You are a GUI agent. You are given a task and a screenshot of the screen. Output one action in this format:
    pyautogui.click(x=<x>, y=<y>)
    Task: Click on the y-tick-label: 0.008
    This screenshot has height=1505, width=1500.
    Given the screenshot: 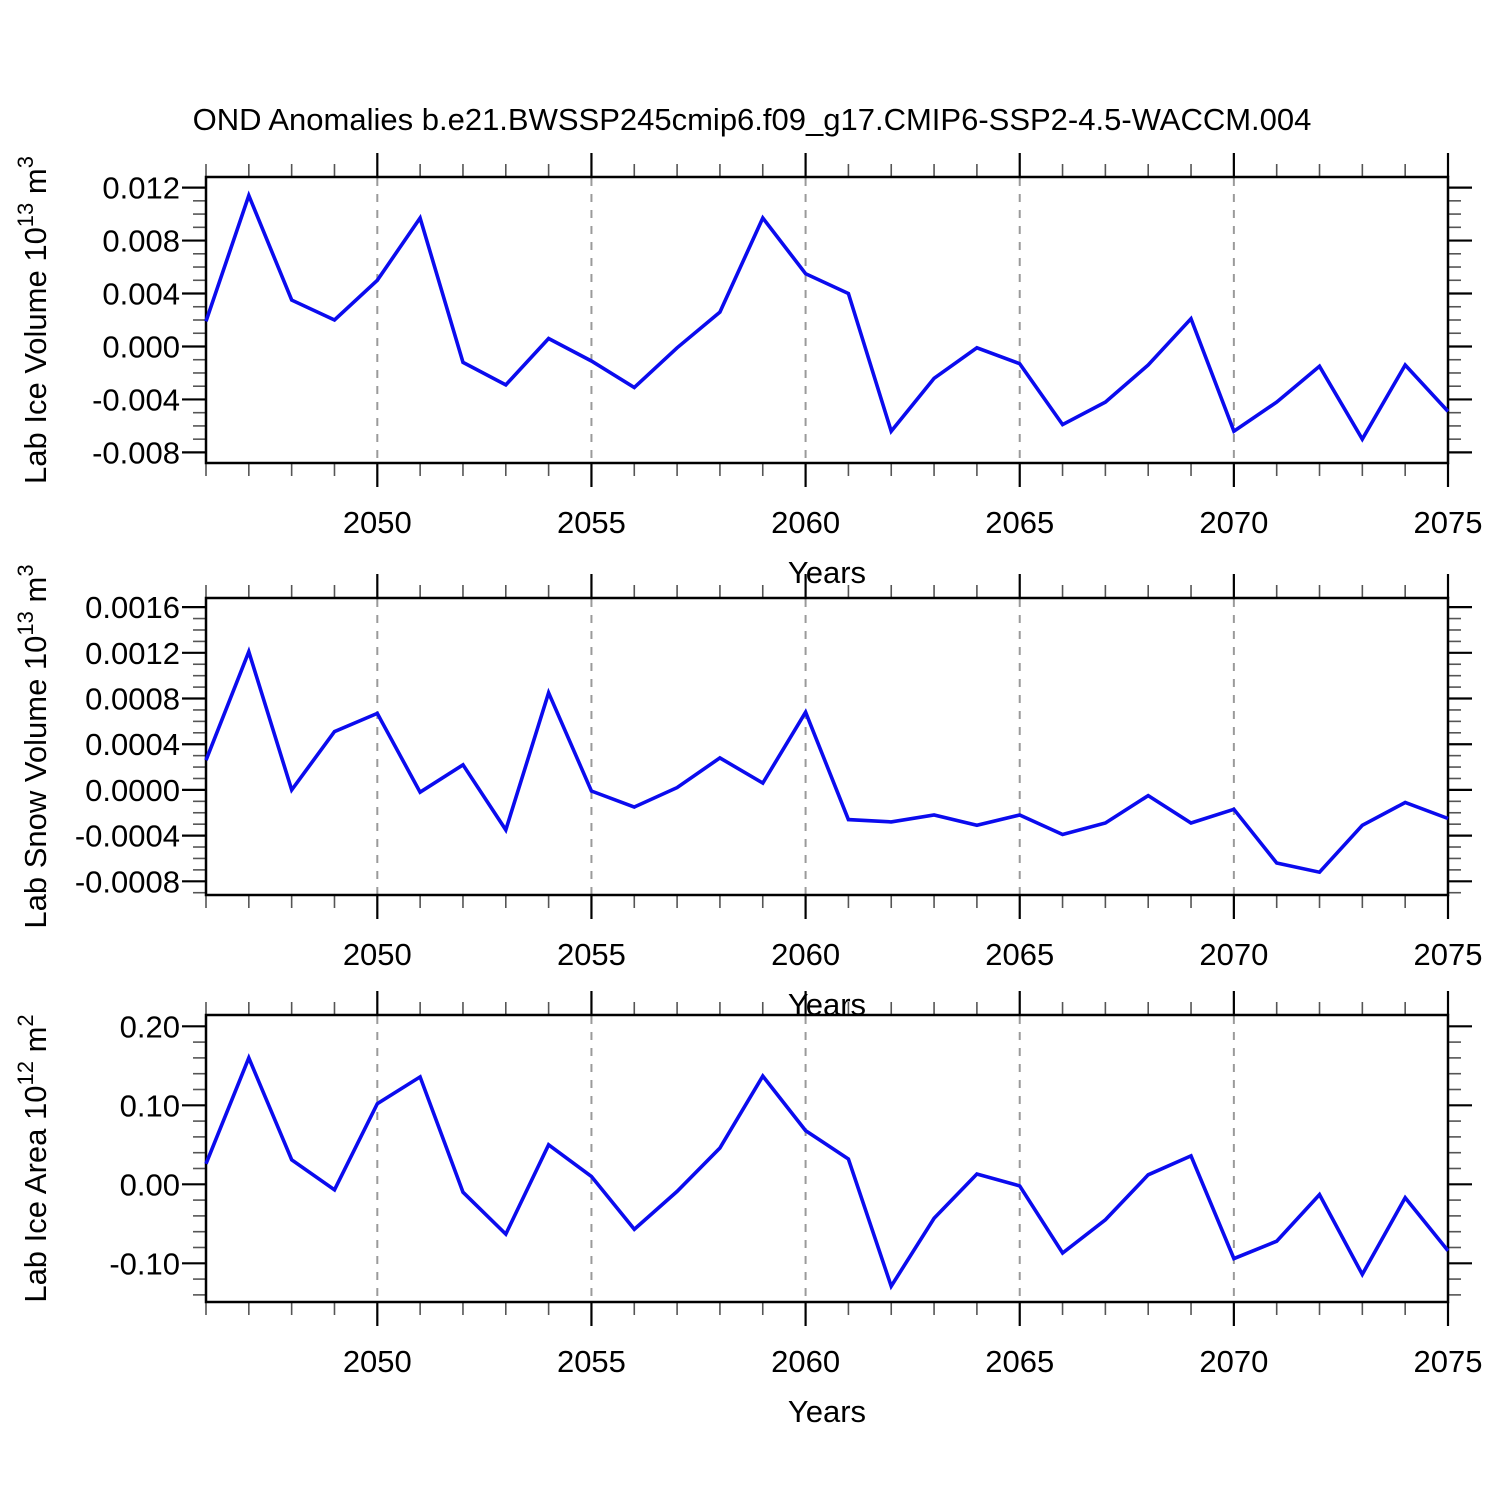 What is the action you would take?
    pyautogui.click(x=141, y=241)
    